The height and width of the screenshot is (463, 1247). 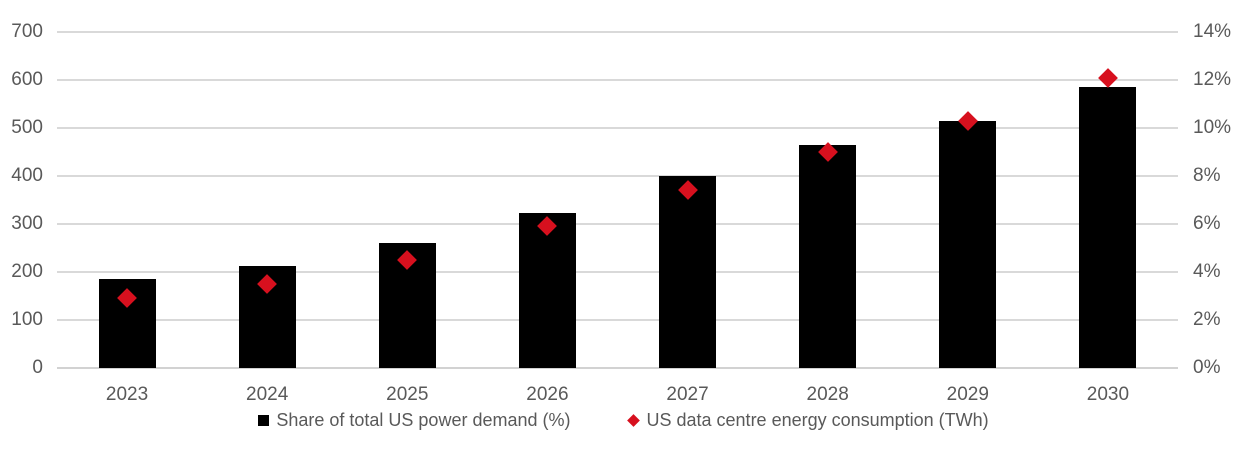 What do you see at coordinates (127, 394) in the screenshot?
I see `x-axis-label-2023: 2023` at bounding box center [127, 394].